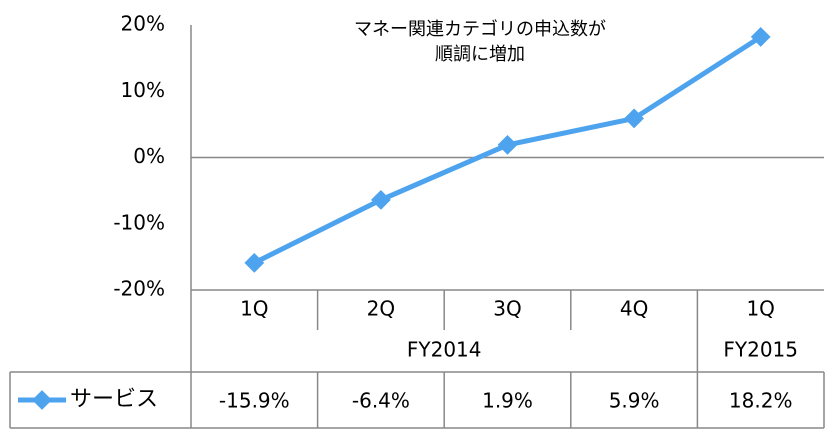  I want to click on group-label: FY2014, so click(444, 350).